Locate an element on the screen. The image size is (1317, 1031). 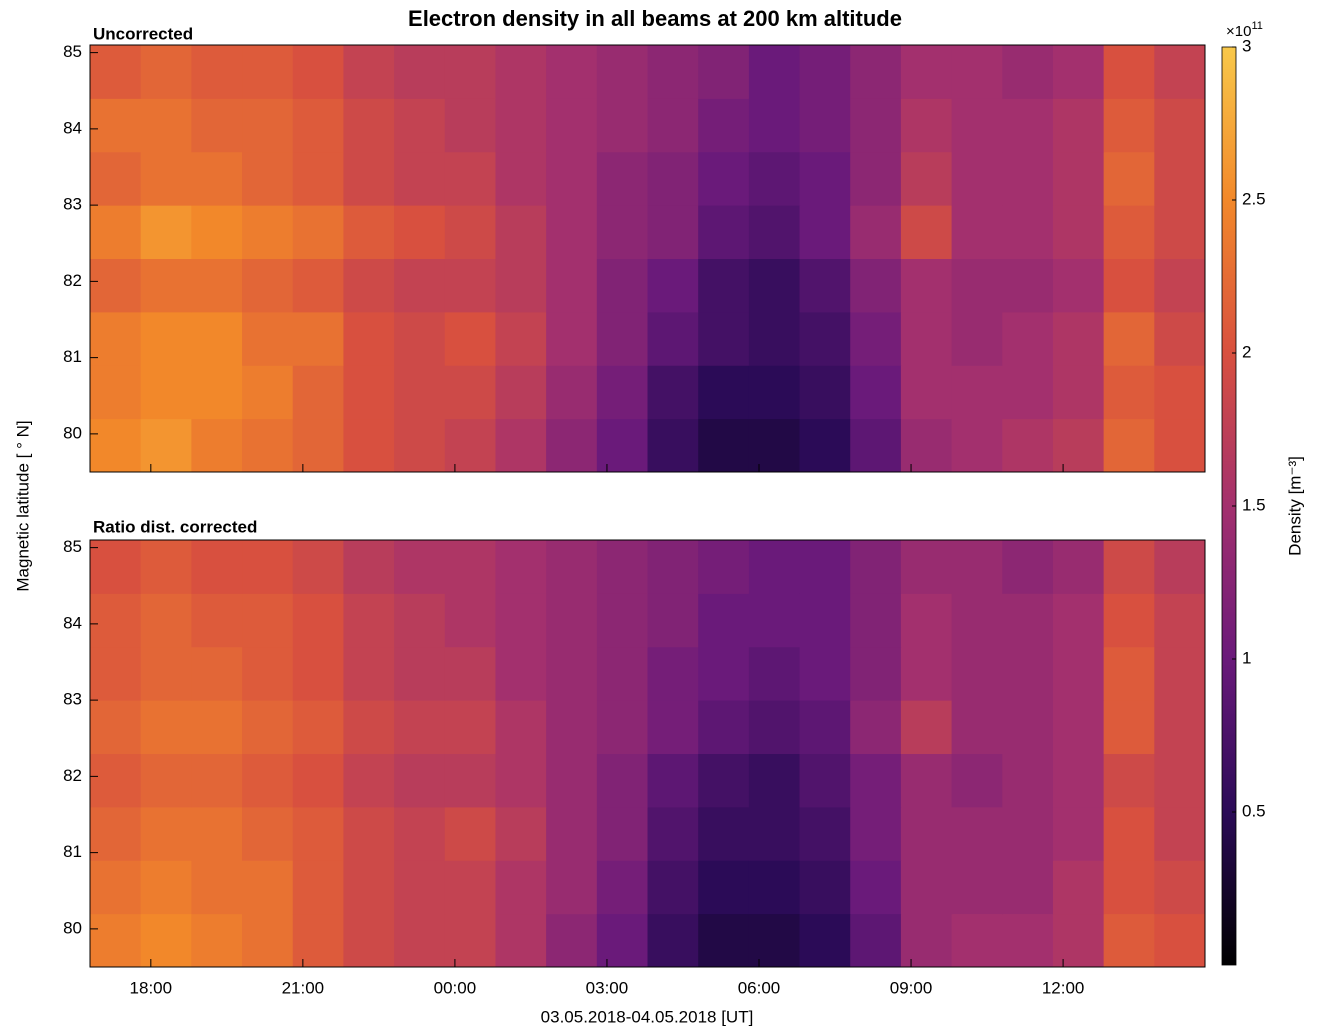
y-tick-label: 80 is located at coordinates (72, 927).